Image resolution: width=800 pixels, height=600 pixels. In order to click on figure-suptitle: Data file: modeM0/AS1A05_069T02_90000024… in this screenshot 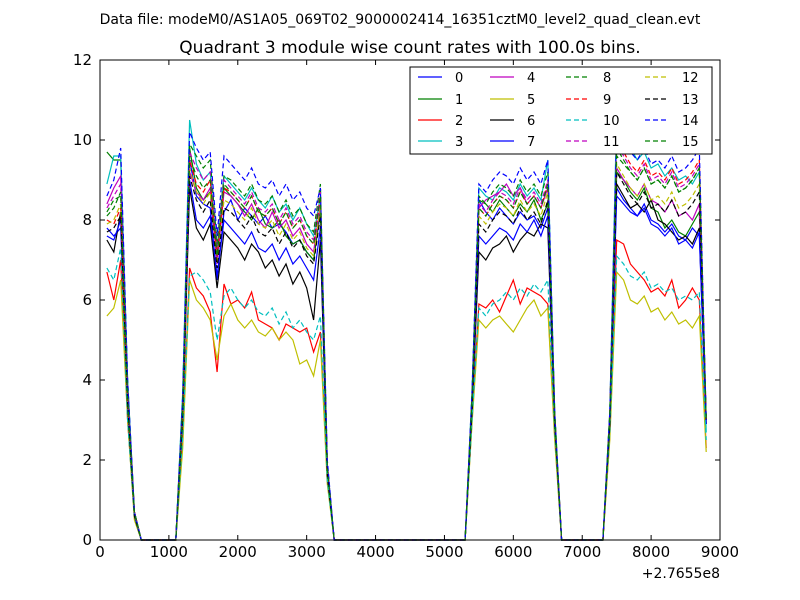, I will do `click(400, 20)`.